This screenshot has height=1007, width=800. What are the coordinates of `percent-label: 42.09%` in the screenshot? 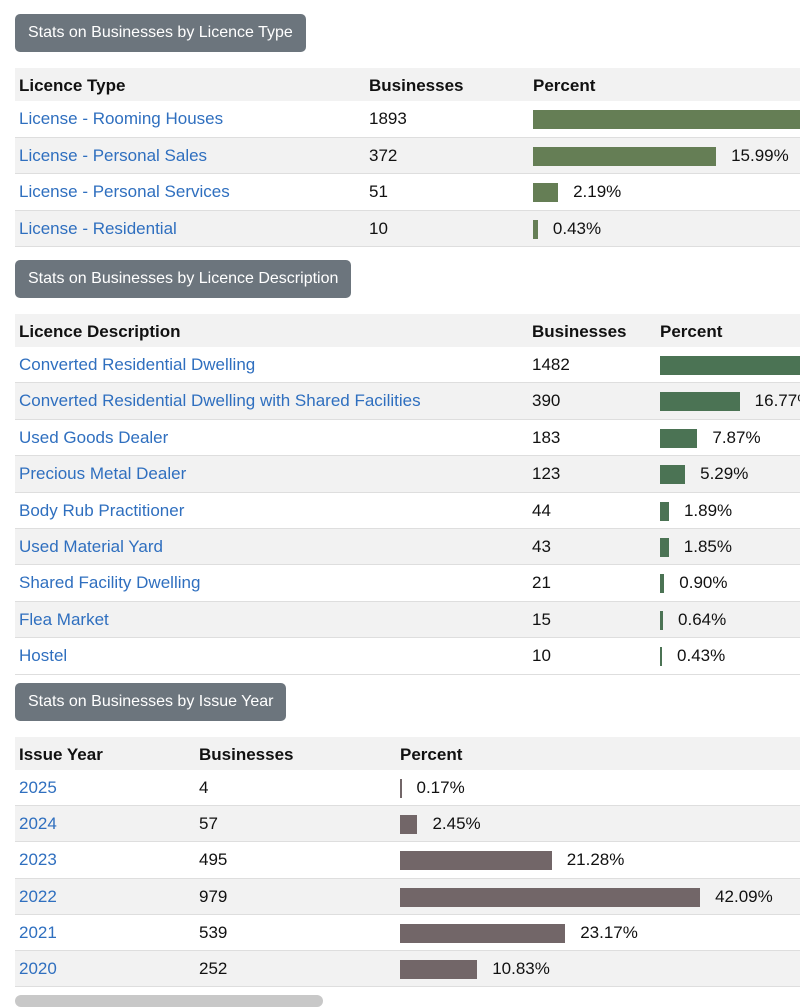 It's located at (744, 896).